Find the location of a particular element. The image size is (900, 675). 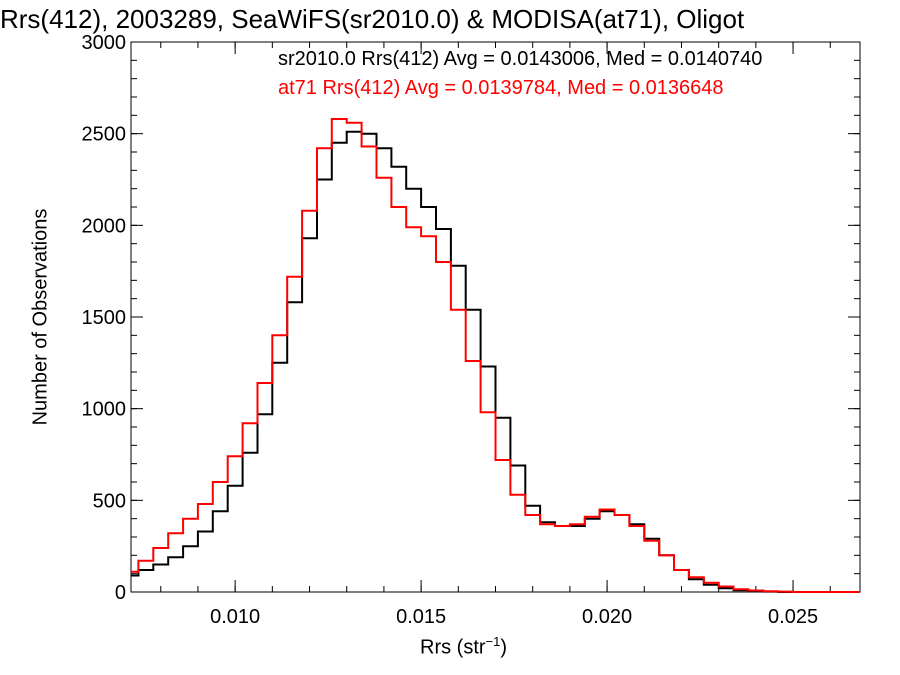

x-axis-label: Rrs (str−1) is located at coordinates (463, 647).